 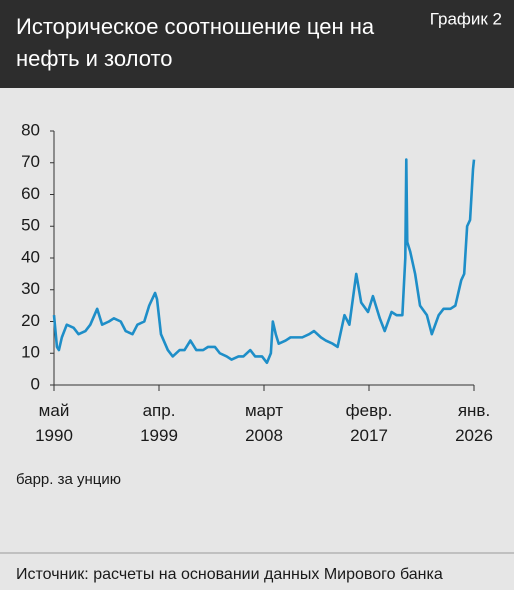 I want to click on y-tick-label: 80, so click(x=30, y=129).